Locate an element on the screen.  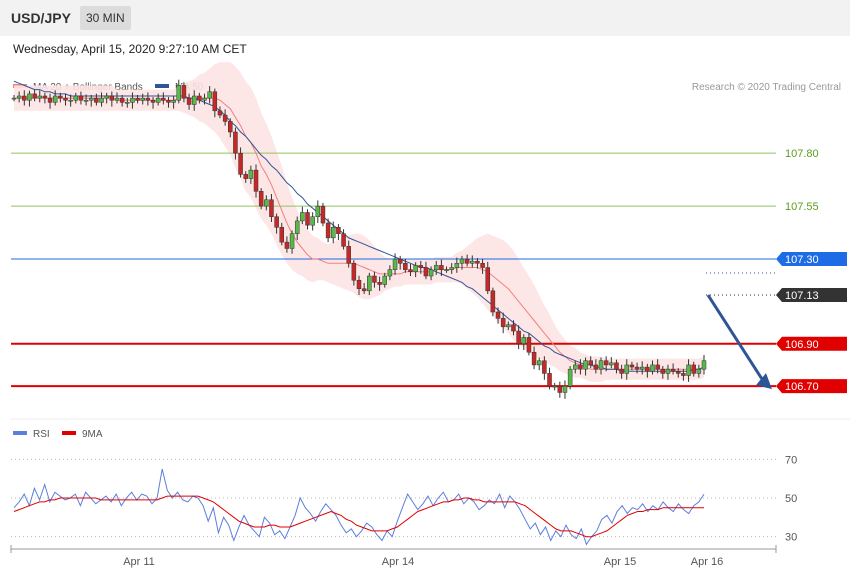
rsi-tick-50: 50 is located at coordinates (791, 499).